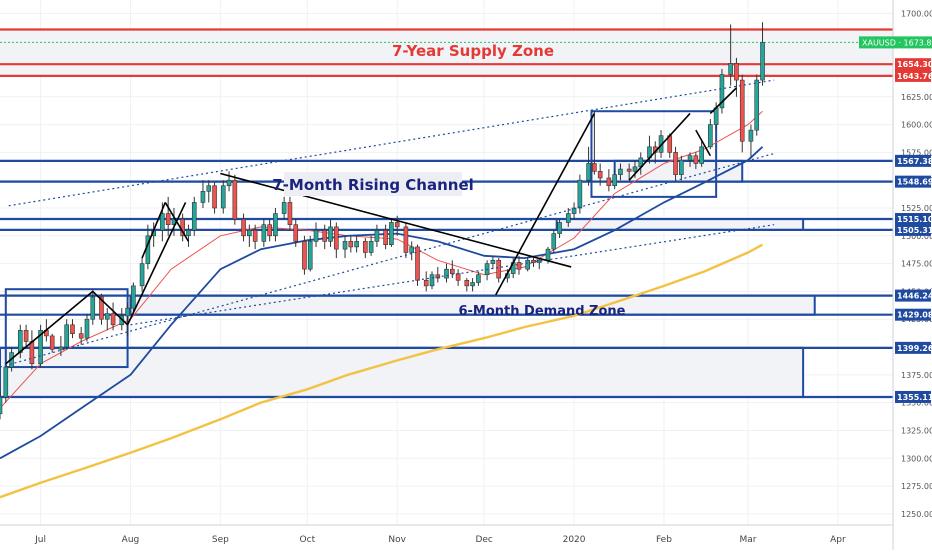 The image size is (932, 555). Describe the element at coordinates (446, 534) in the screenshot. I see `time-axis: Jul Aug Sep Oct Nov Dec 2020 Feb Mar Apr` at that location.